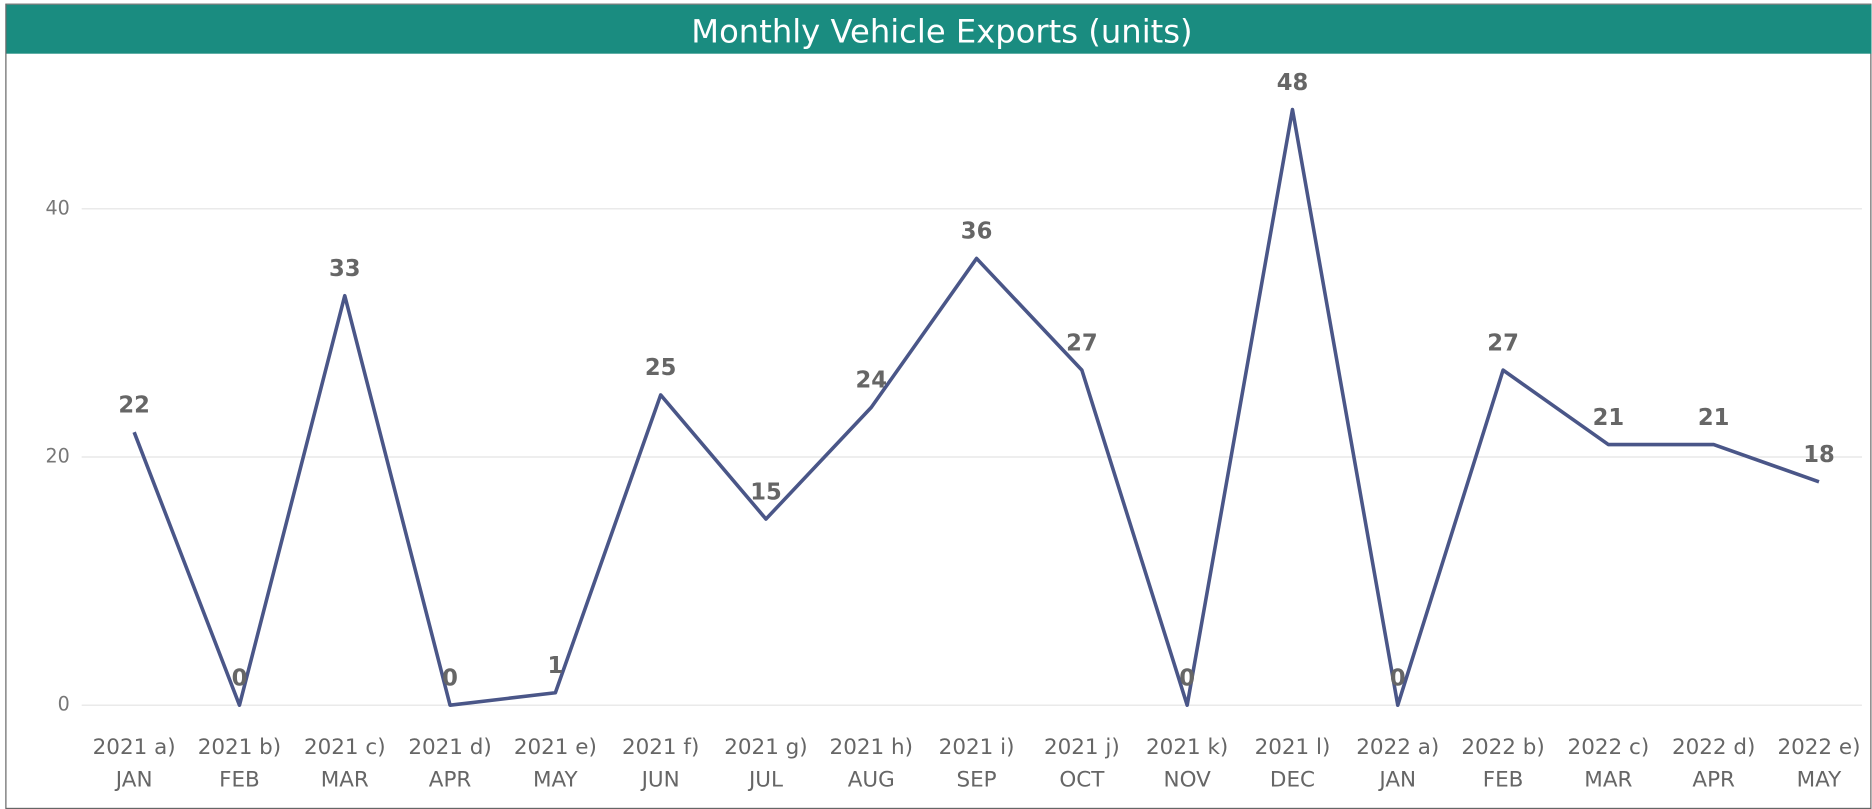 The image size is (1872, 809). Describe the element at coordinates (57, 456) in the screenshot. I see `y-tick-label: 20` at that location.